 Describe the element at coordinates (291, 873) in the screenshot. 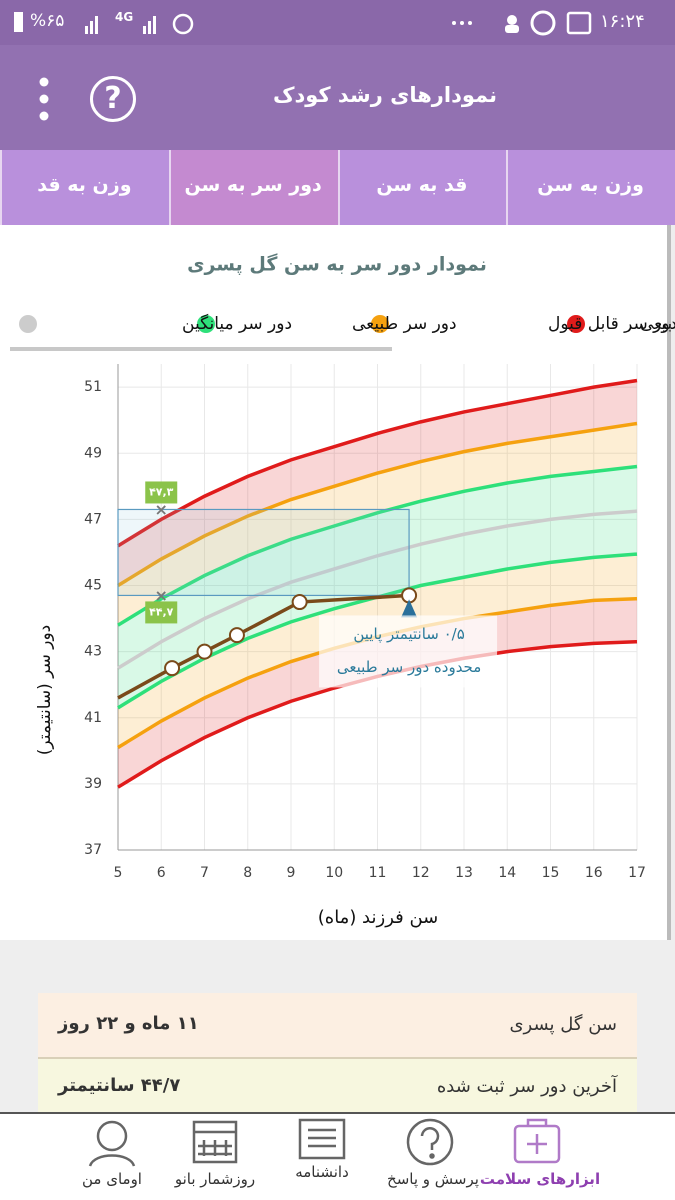

I see `x-tick-label: 9` at that location.